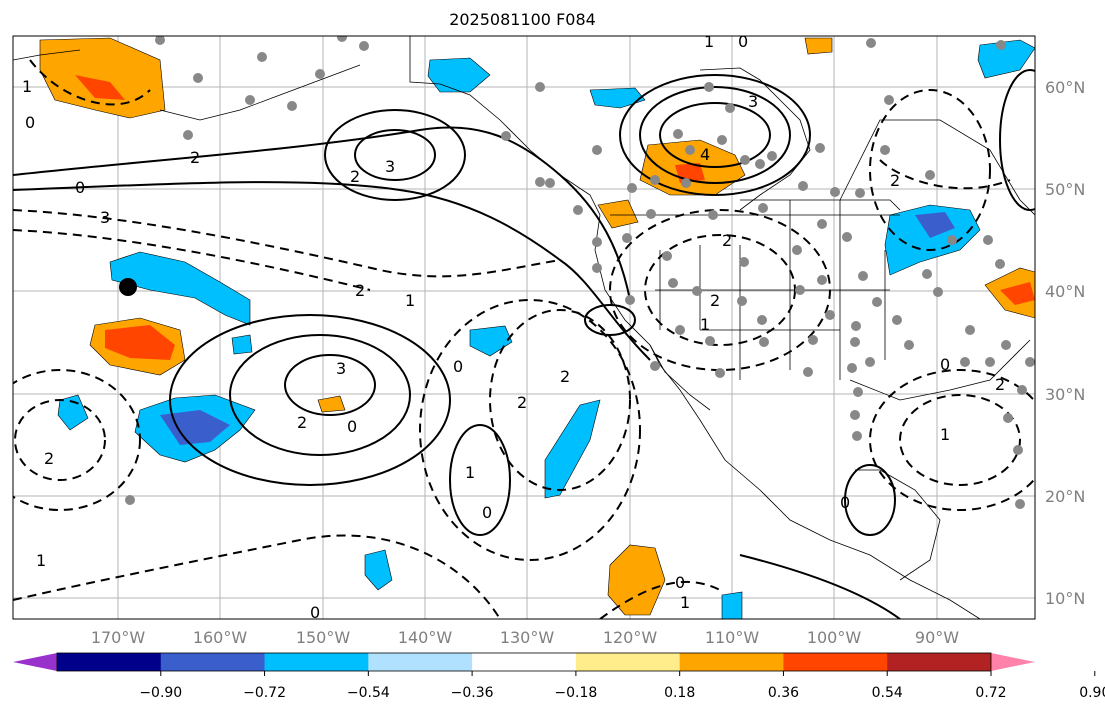 This screenshot has height=712, width=1105. I want to click on lat-label: 50°N, so click(1065, 189).